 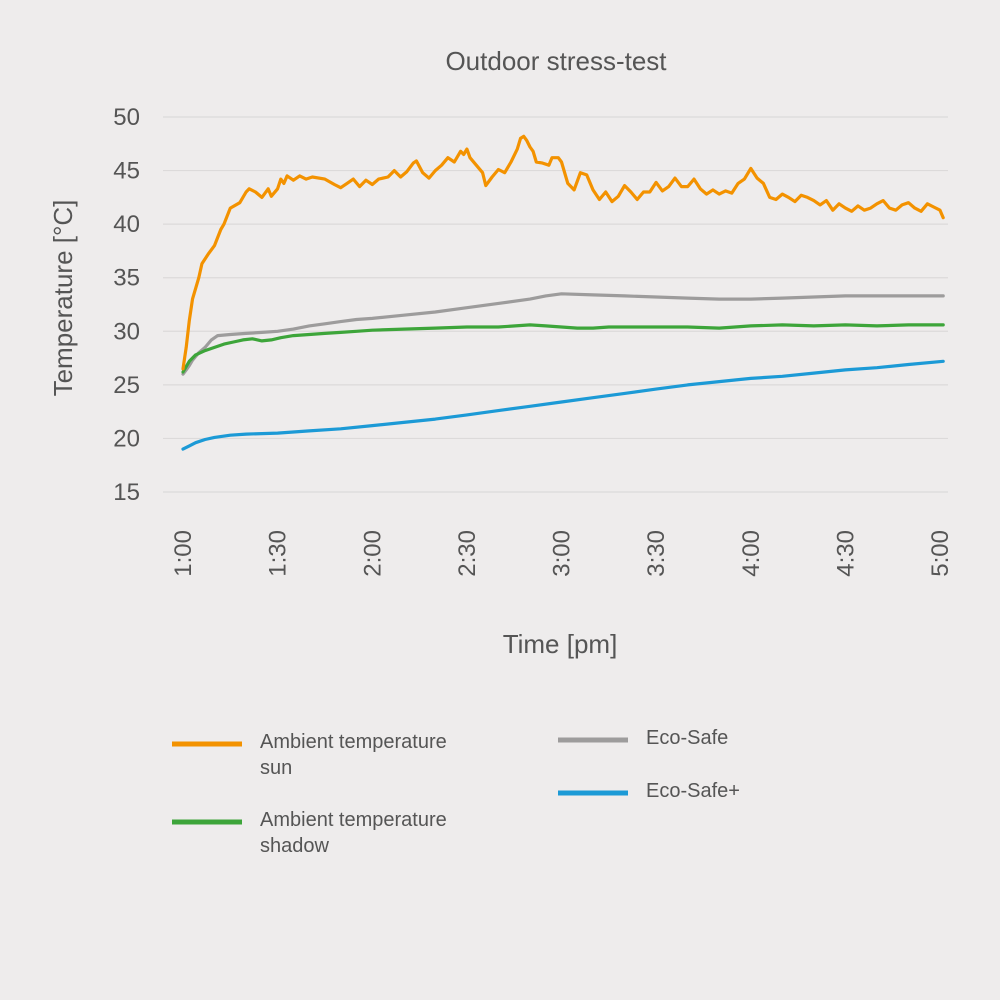 What do you see at coordinates (63, 298) in the screenshot?
I see `y-axis-title: Temperature [°C]` at bounding box center [63, 298].